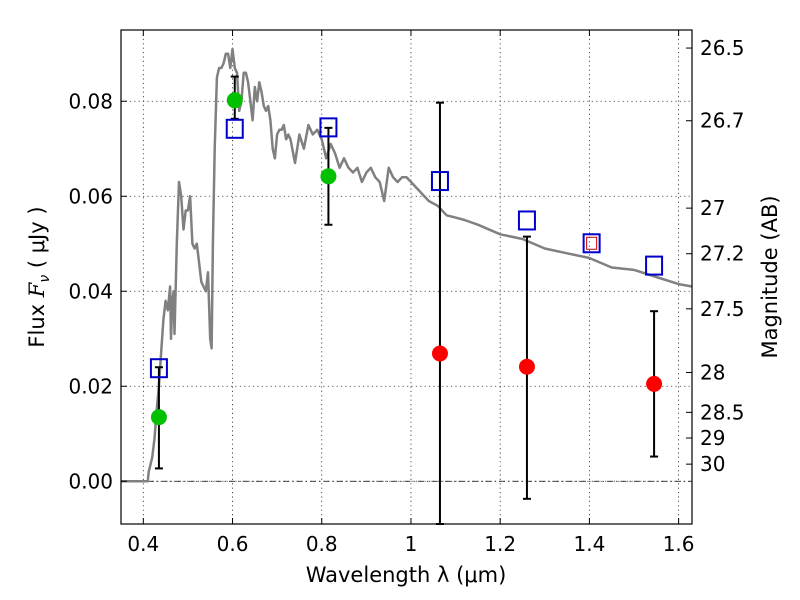 The height and width of the screenshot is (600, 800). What do you see at coordinates (45, 279) in the screenshot?
I see `y-axis-label-subscript: ν` at bounding box center [45, 279].